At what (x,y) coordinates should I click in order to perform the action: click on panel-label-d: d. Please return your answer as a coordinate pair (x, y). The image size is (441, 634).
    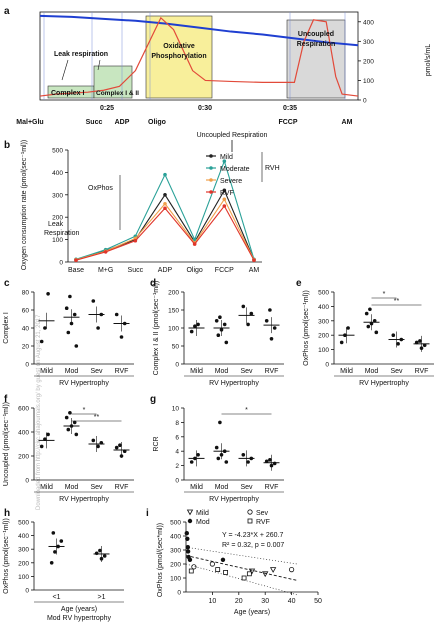
    Looking at the image, I should click on (153, 283).